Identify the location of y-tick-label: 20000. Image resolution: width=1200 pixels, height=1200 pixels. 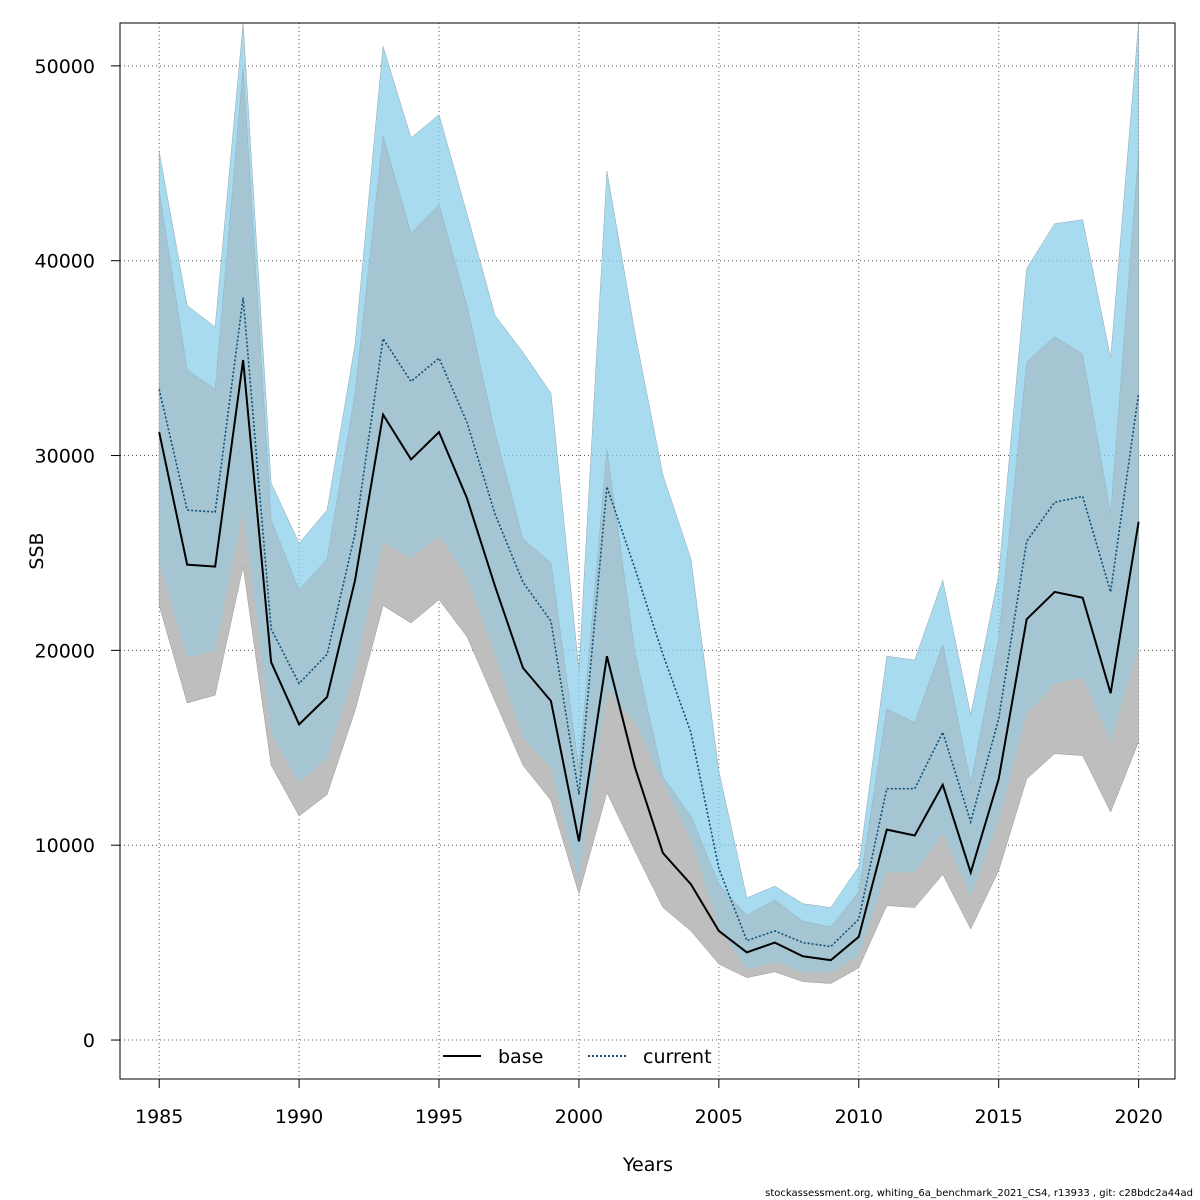
(65, 651).